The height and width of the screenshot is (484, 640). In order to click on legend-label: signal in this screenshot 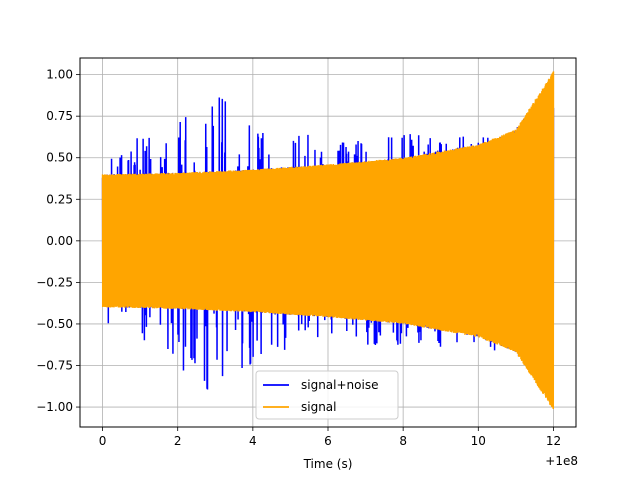, I will do `click(319, 407)`.